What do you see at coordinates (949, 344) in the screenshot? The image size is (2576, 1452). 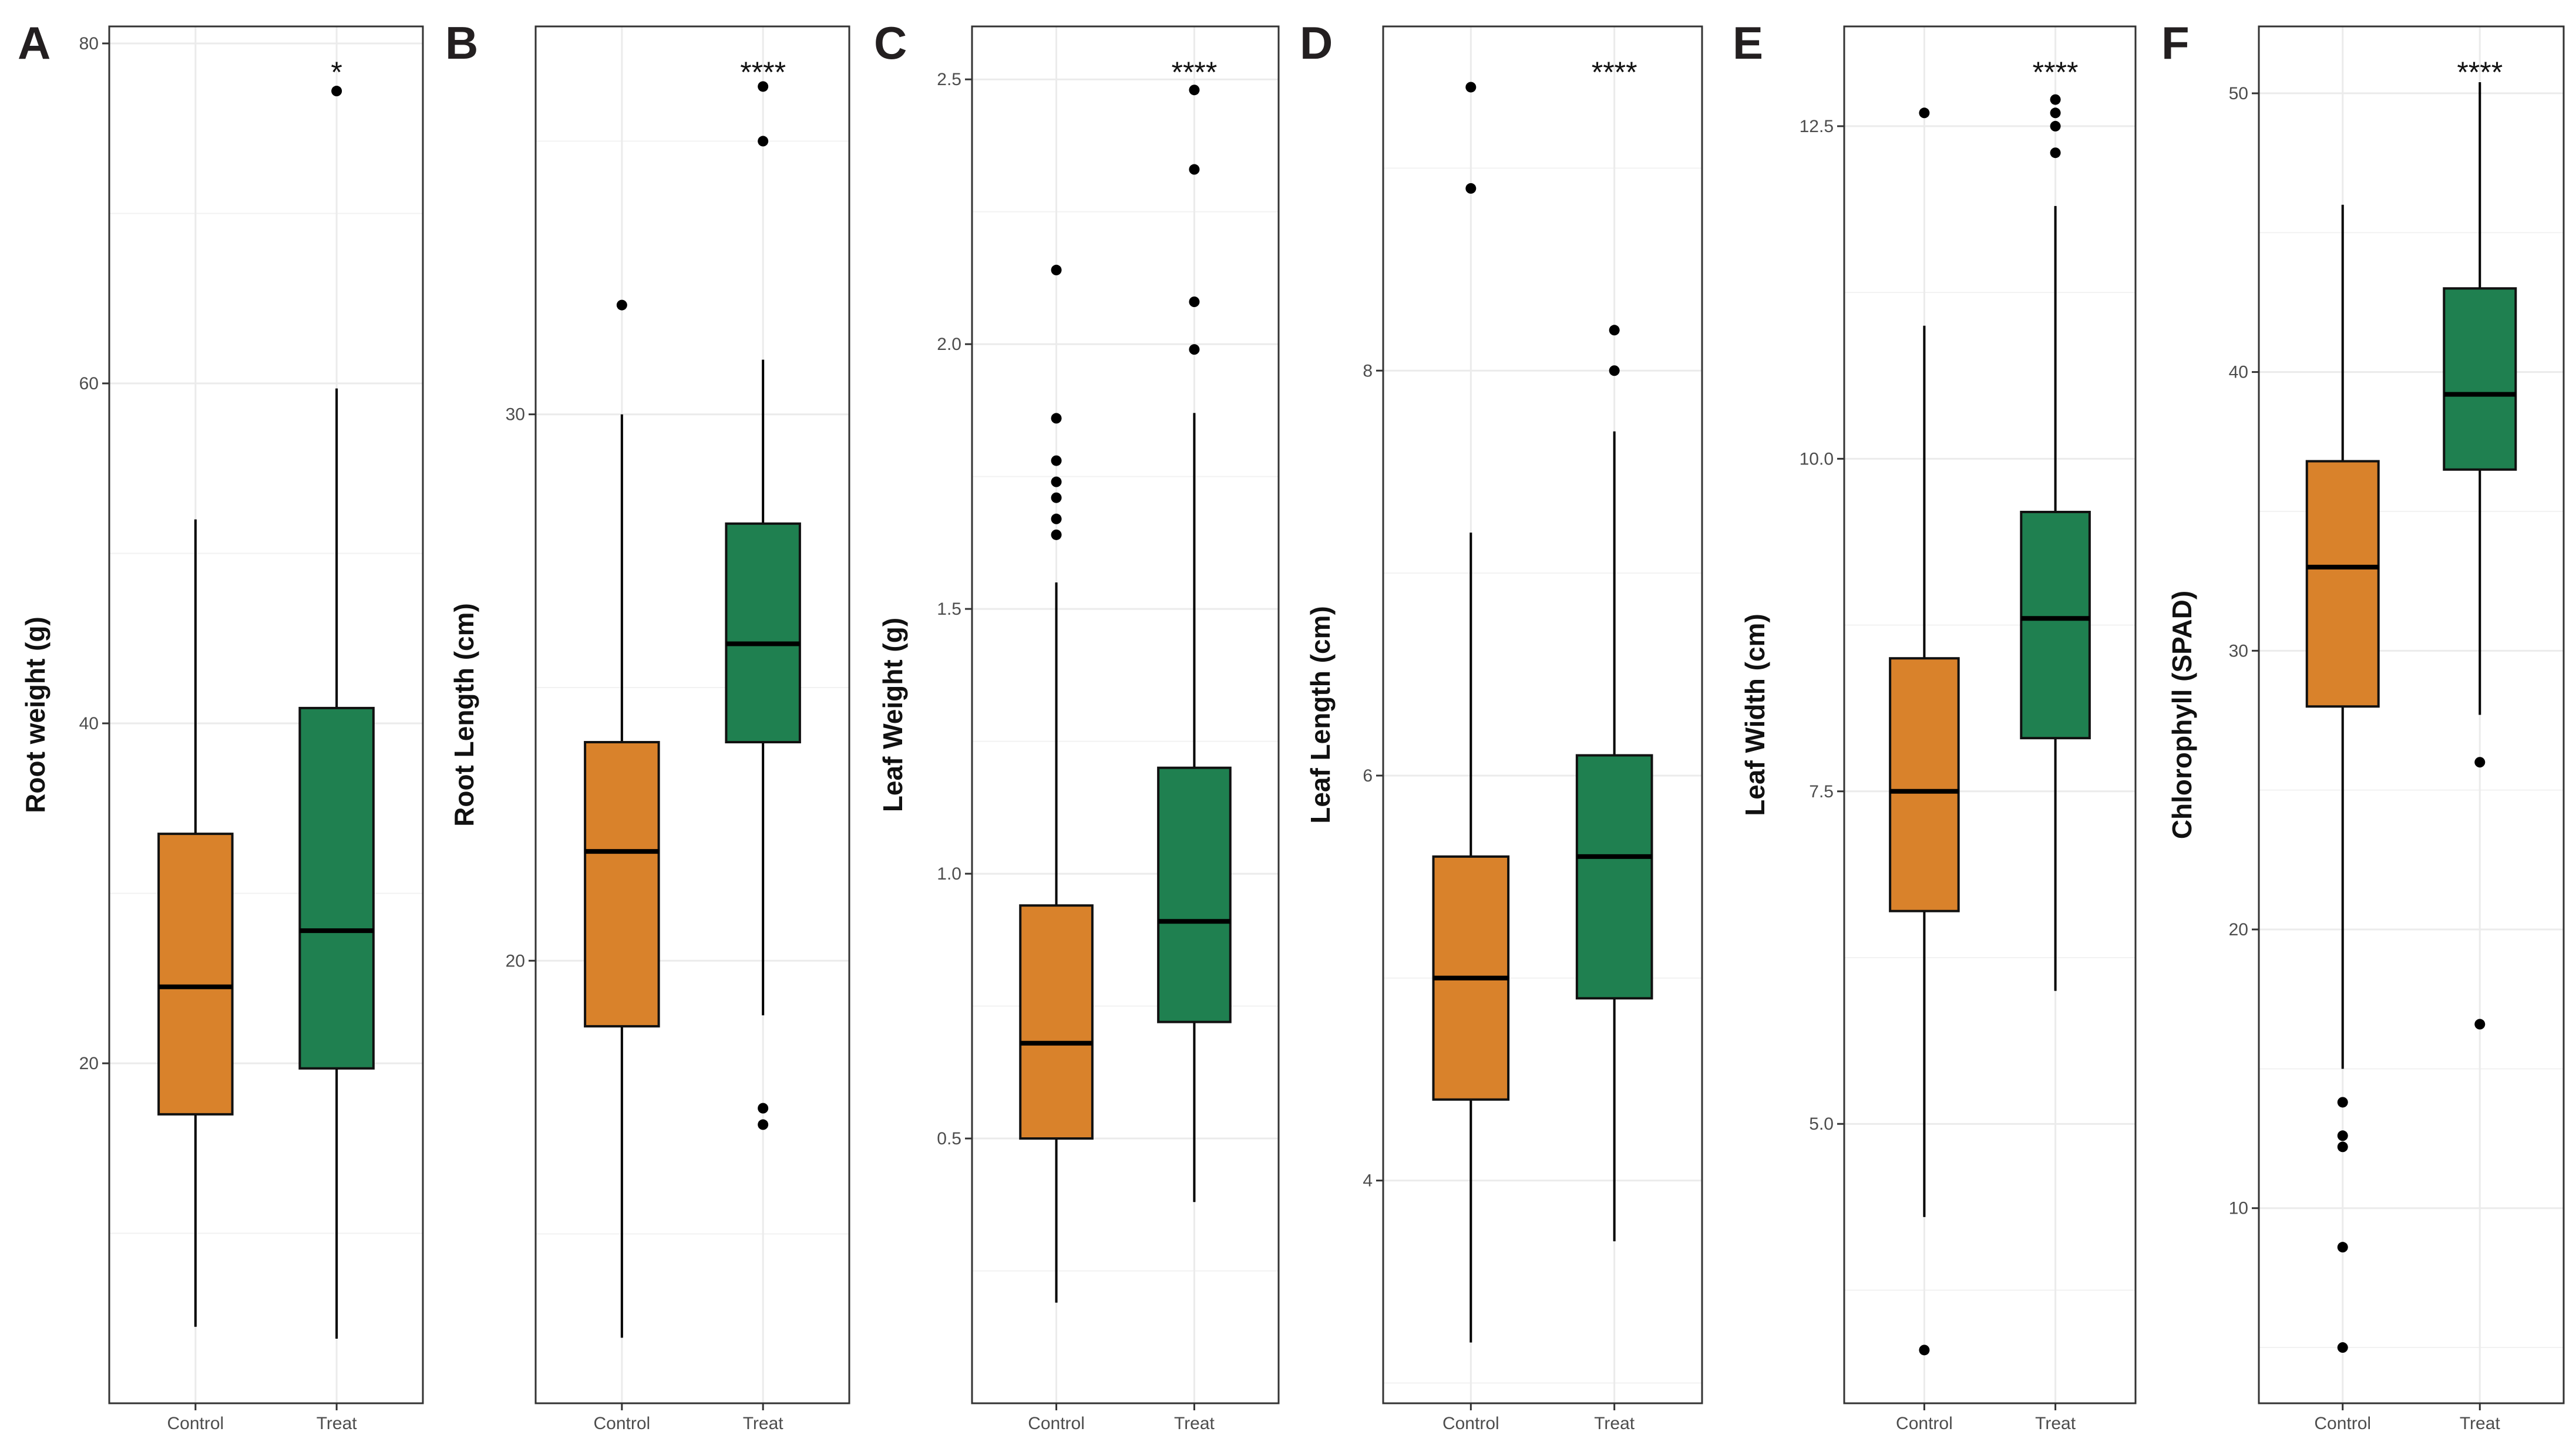 I see `y-tick-label: 2.0` at bounding box center [949, 344].